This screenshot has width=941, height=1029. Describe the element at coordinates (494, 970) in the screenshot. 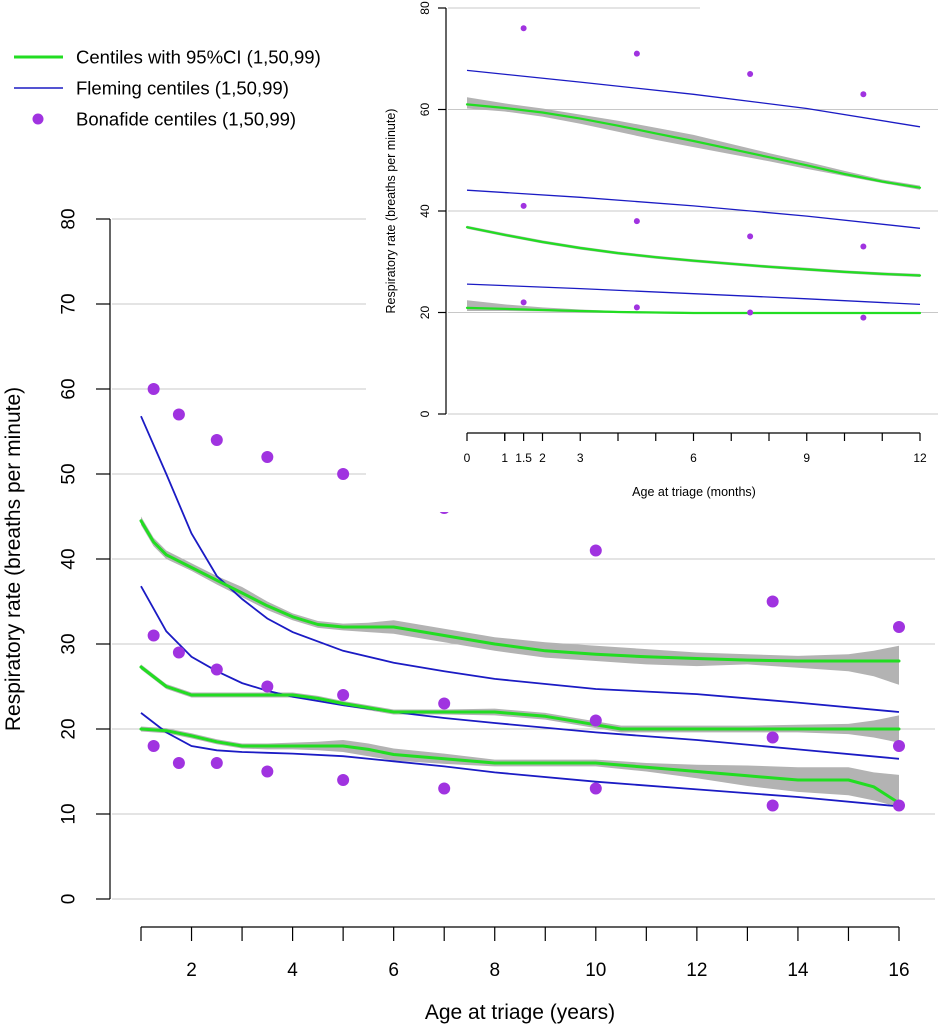

I see `main-x-tick-label: 8` at that location.